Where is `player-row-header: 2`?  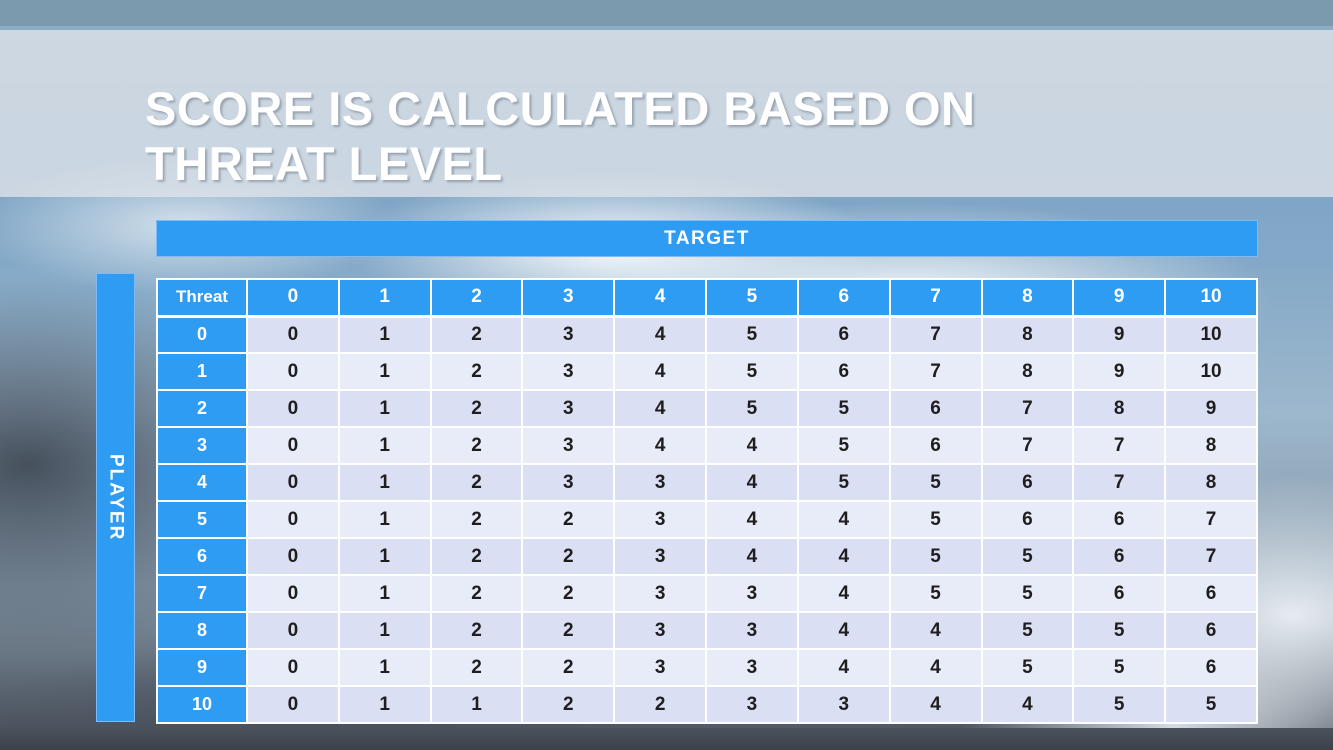 player-row-header: 2 is located at coordinates (202, 408).